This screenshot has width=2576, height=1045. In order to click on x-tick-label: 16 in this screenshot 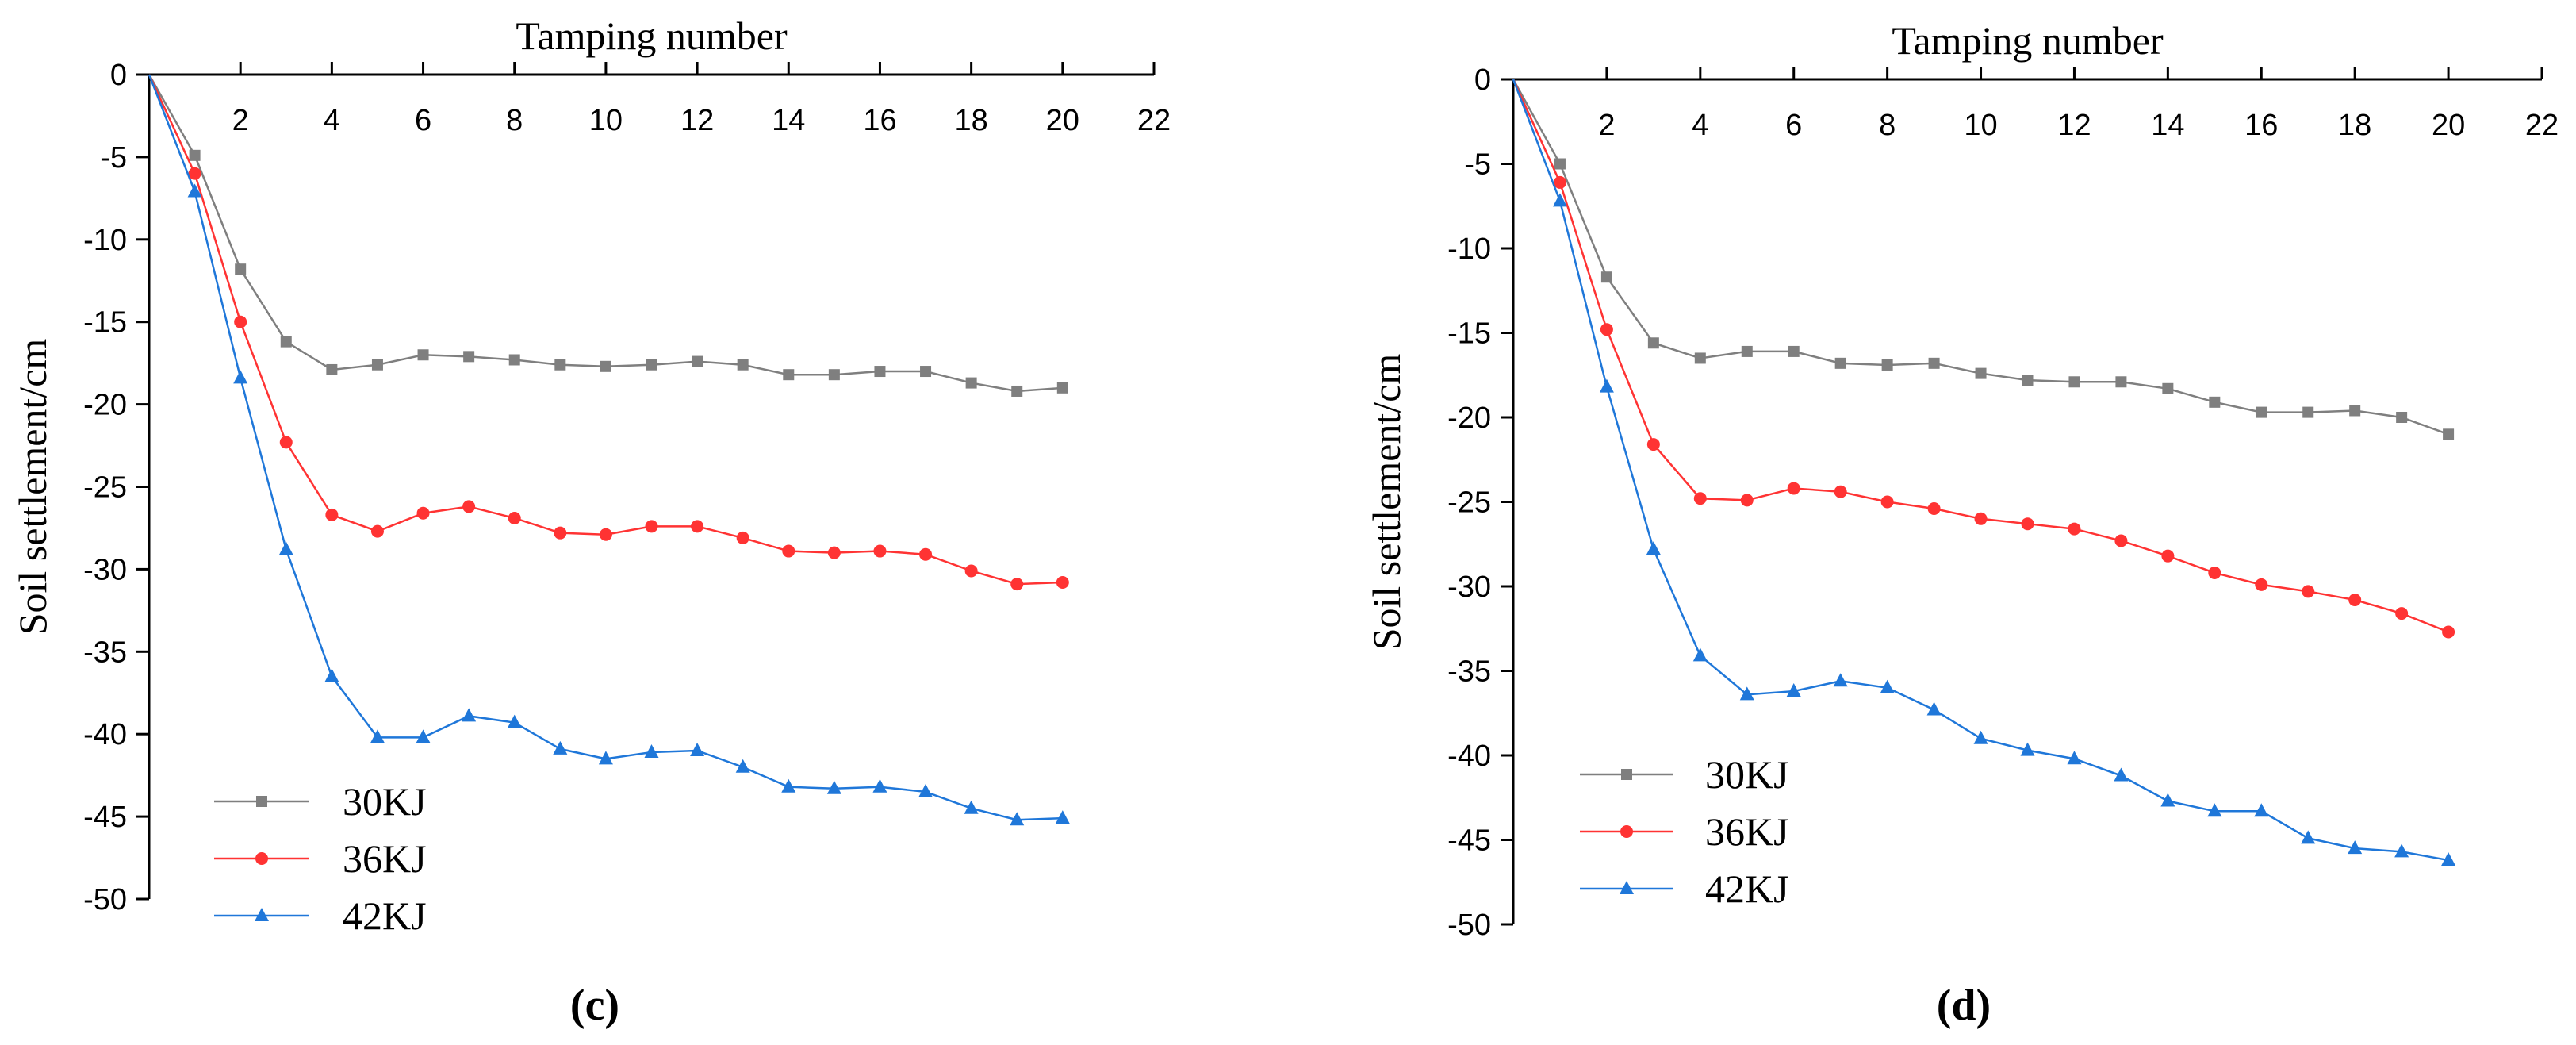, I will do `click(880, 120)`.